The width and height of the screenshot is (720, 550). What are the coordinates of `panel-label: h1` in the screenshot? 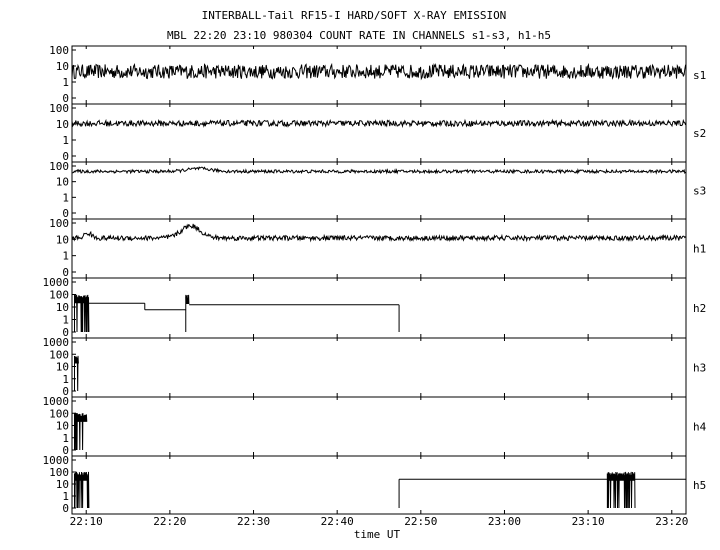 It's located at (699, 249).